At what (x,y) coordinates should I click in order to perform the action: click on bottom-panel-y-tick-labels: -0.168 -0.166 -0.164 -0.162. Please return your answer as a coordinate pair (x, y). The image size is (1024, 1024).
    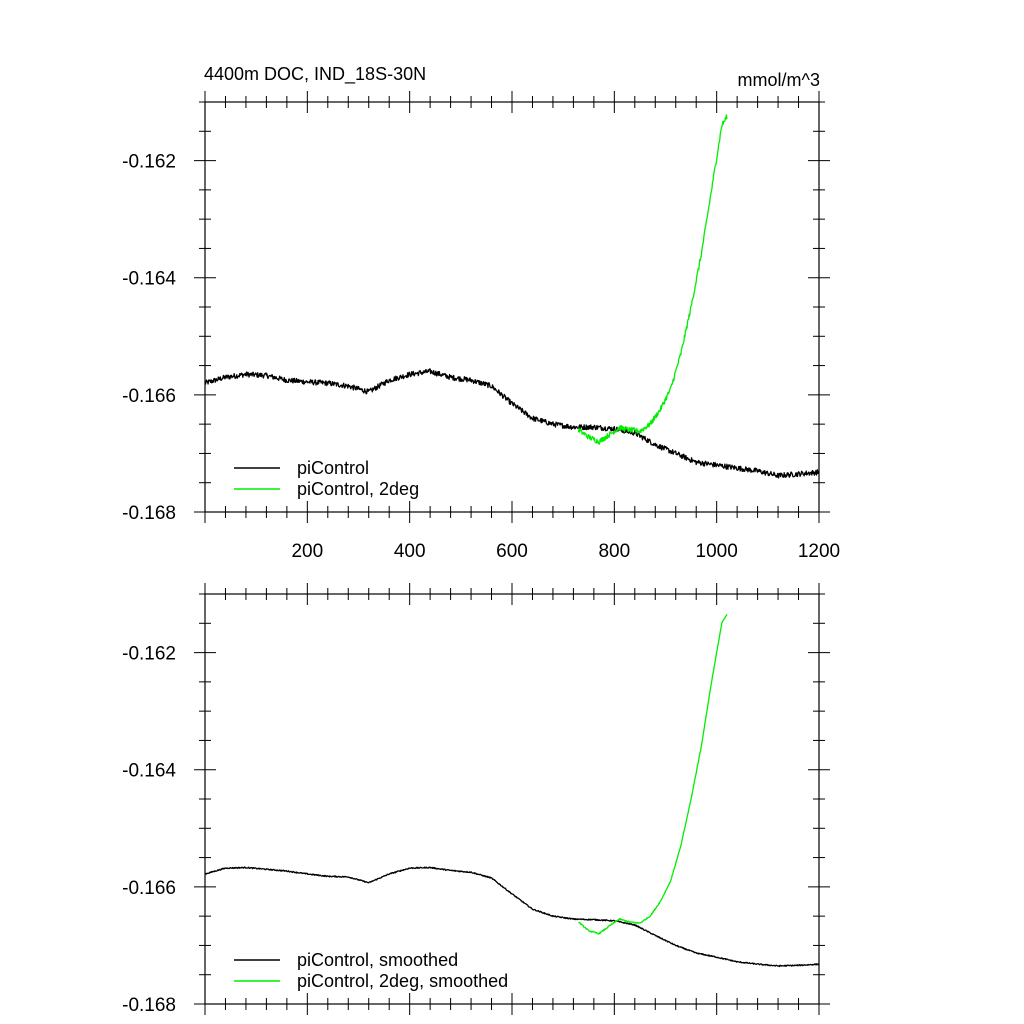
    Looking at the image, I should click on (149, 830).